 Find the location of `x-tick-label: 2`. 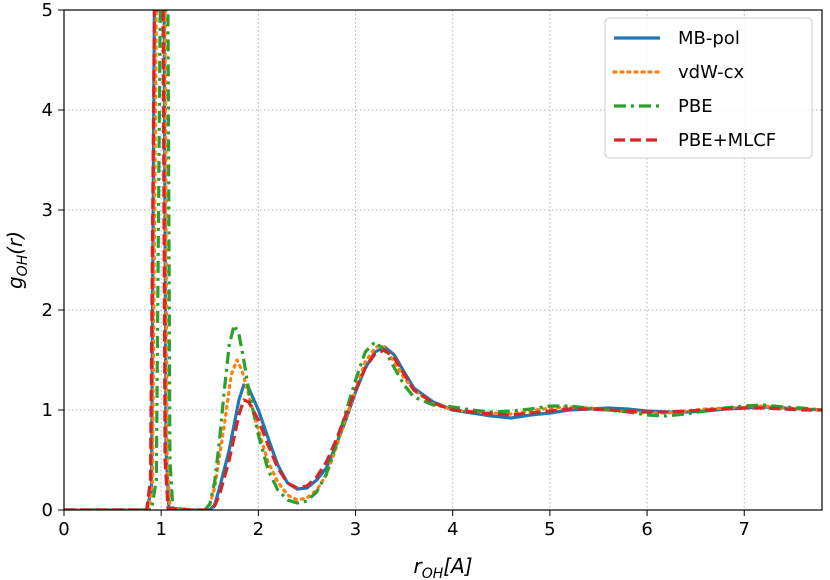

x-tick-label: 2 is located at coordinates (258, 529).